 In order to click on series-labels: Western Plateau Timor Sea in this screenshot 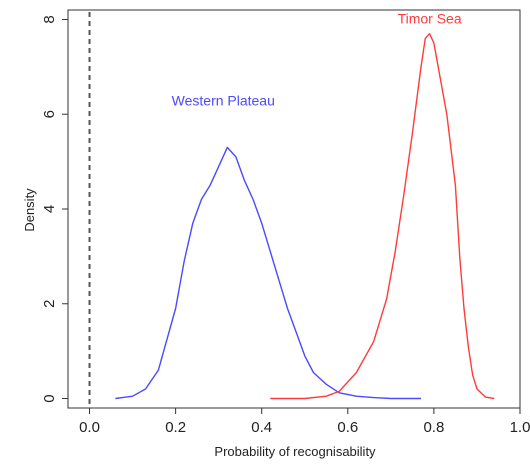, I will do `click(317, 60)`.